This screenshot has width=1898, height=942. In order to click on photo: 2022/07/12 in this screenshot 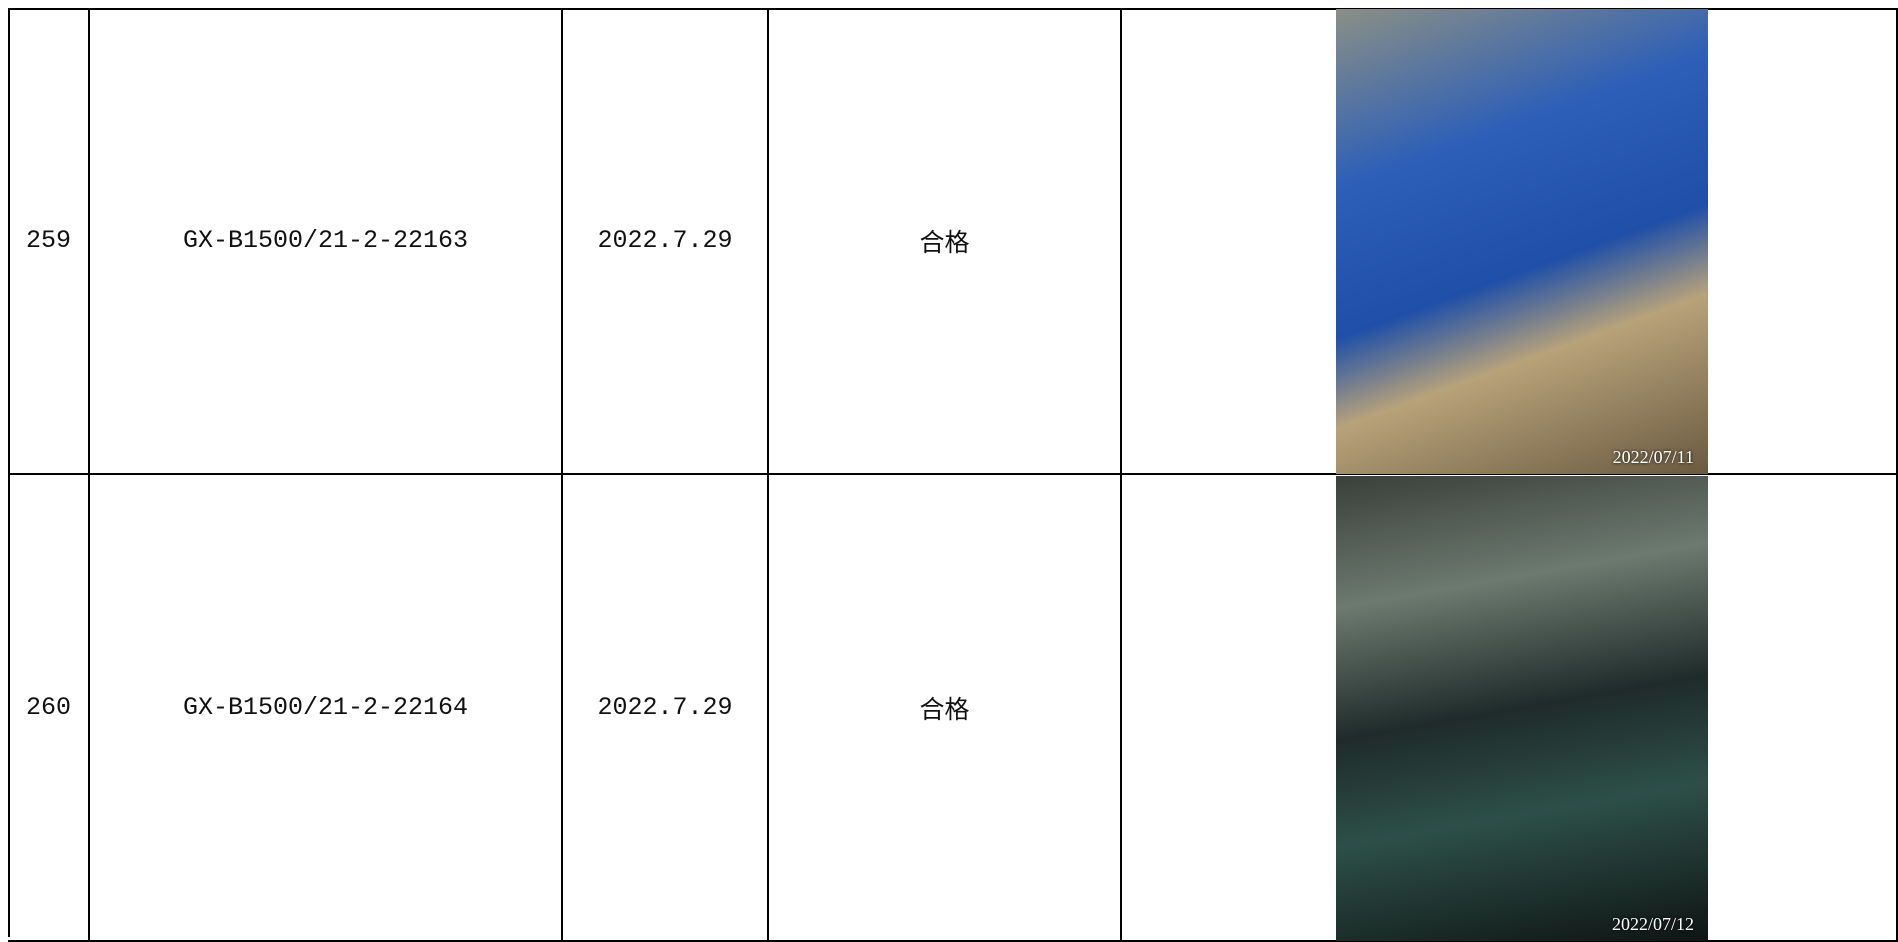, I will do `click(1522, 708)`.